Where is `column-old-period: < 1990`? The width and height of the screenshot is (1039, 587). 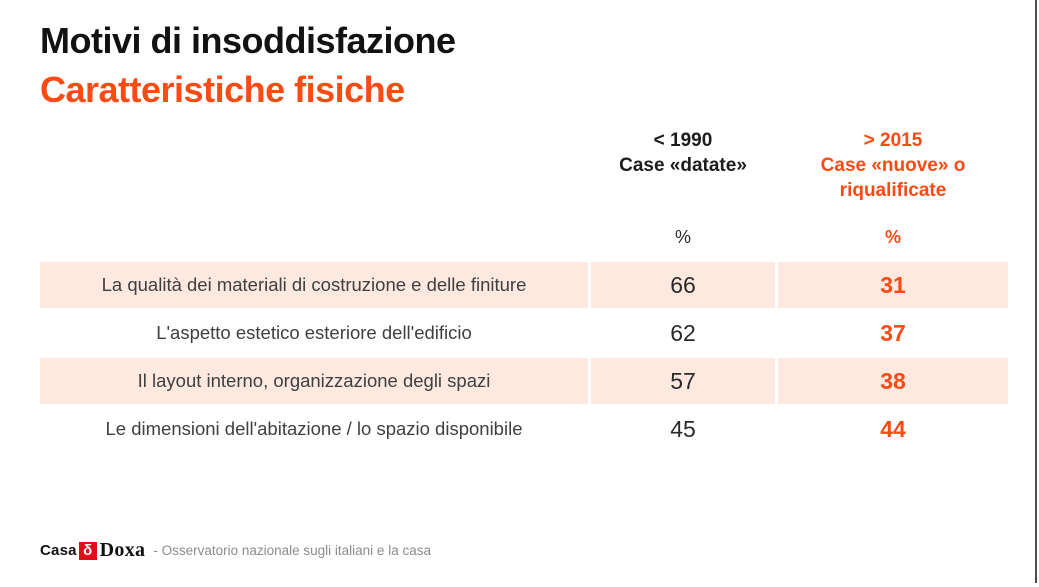
column-old-period: < 1990 is located at coordinates (683, 140).